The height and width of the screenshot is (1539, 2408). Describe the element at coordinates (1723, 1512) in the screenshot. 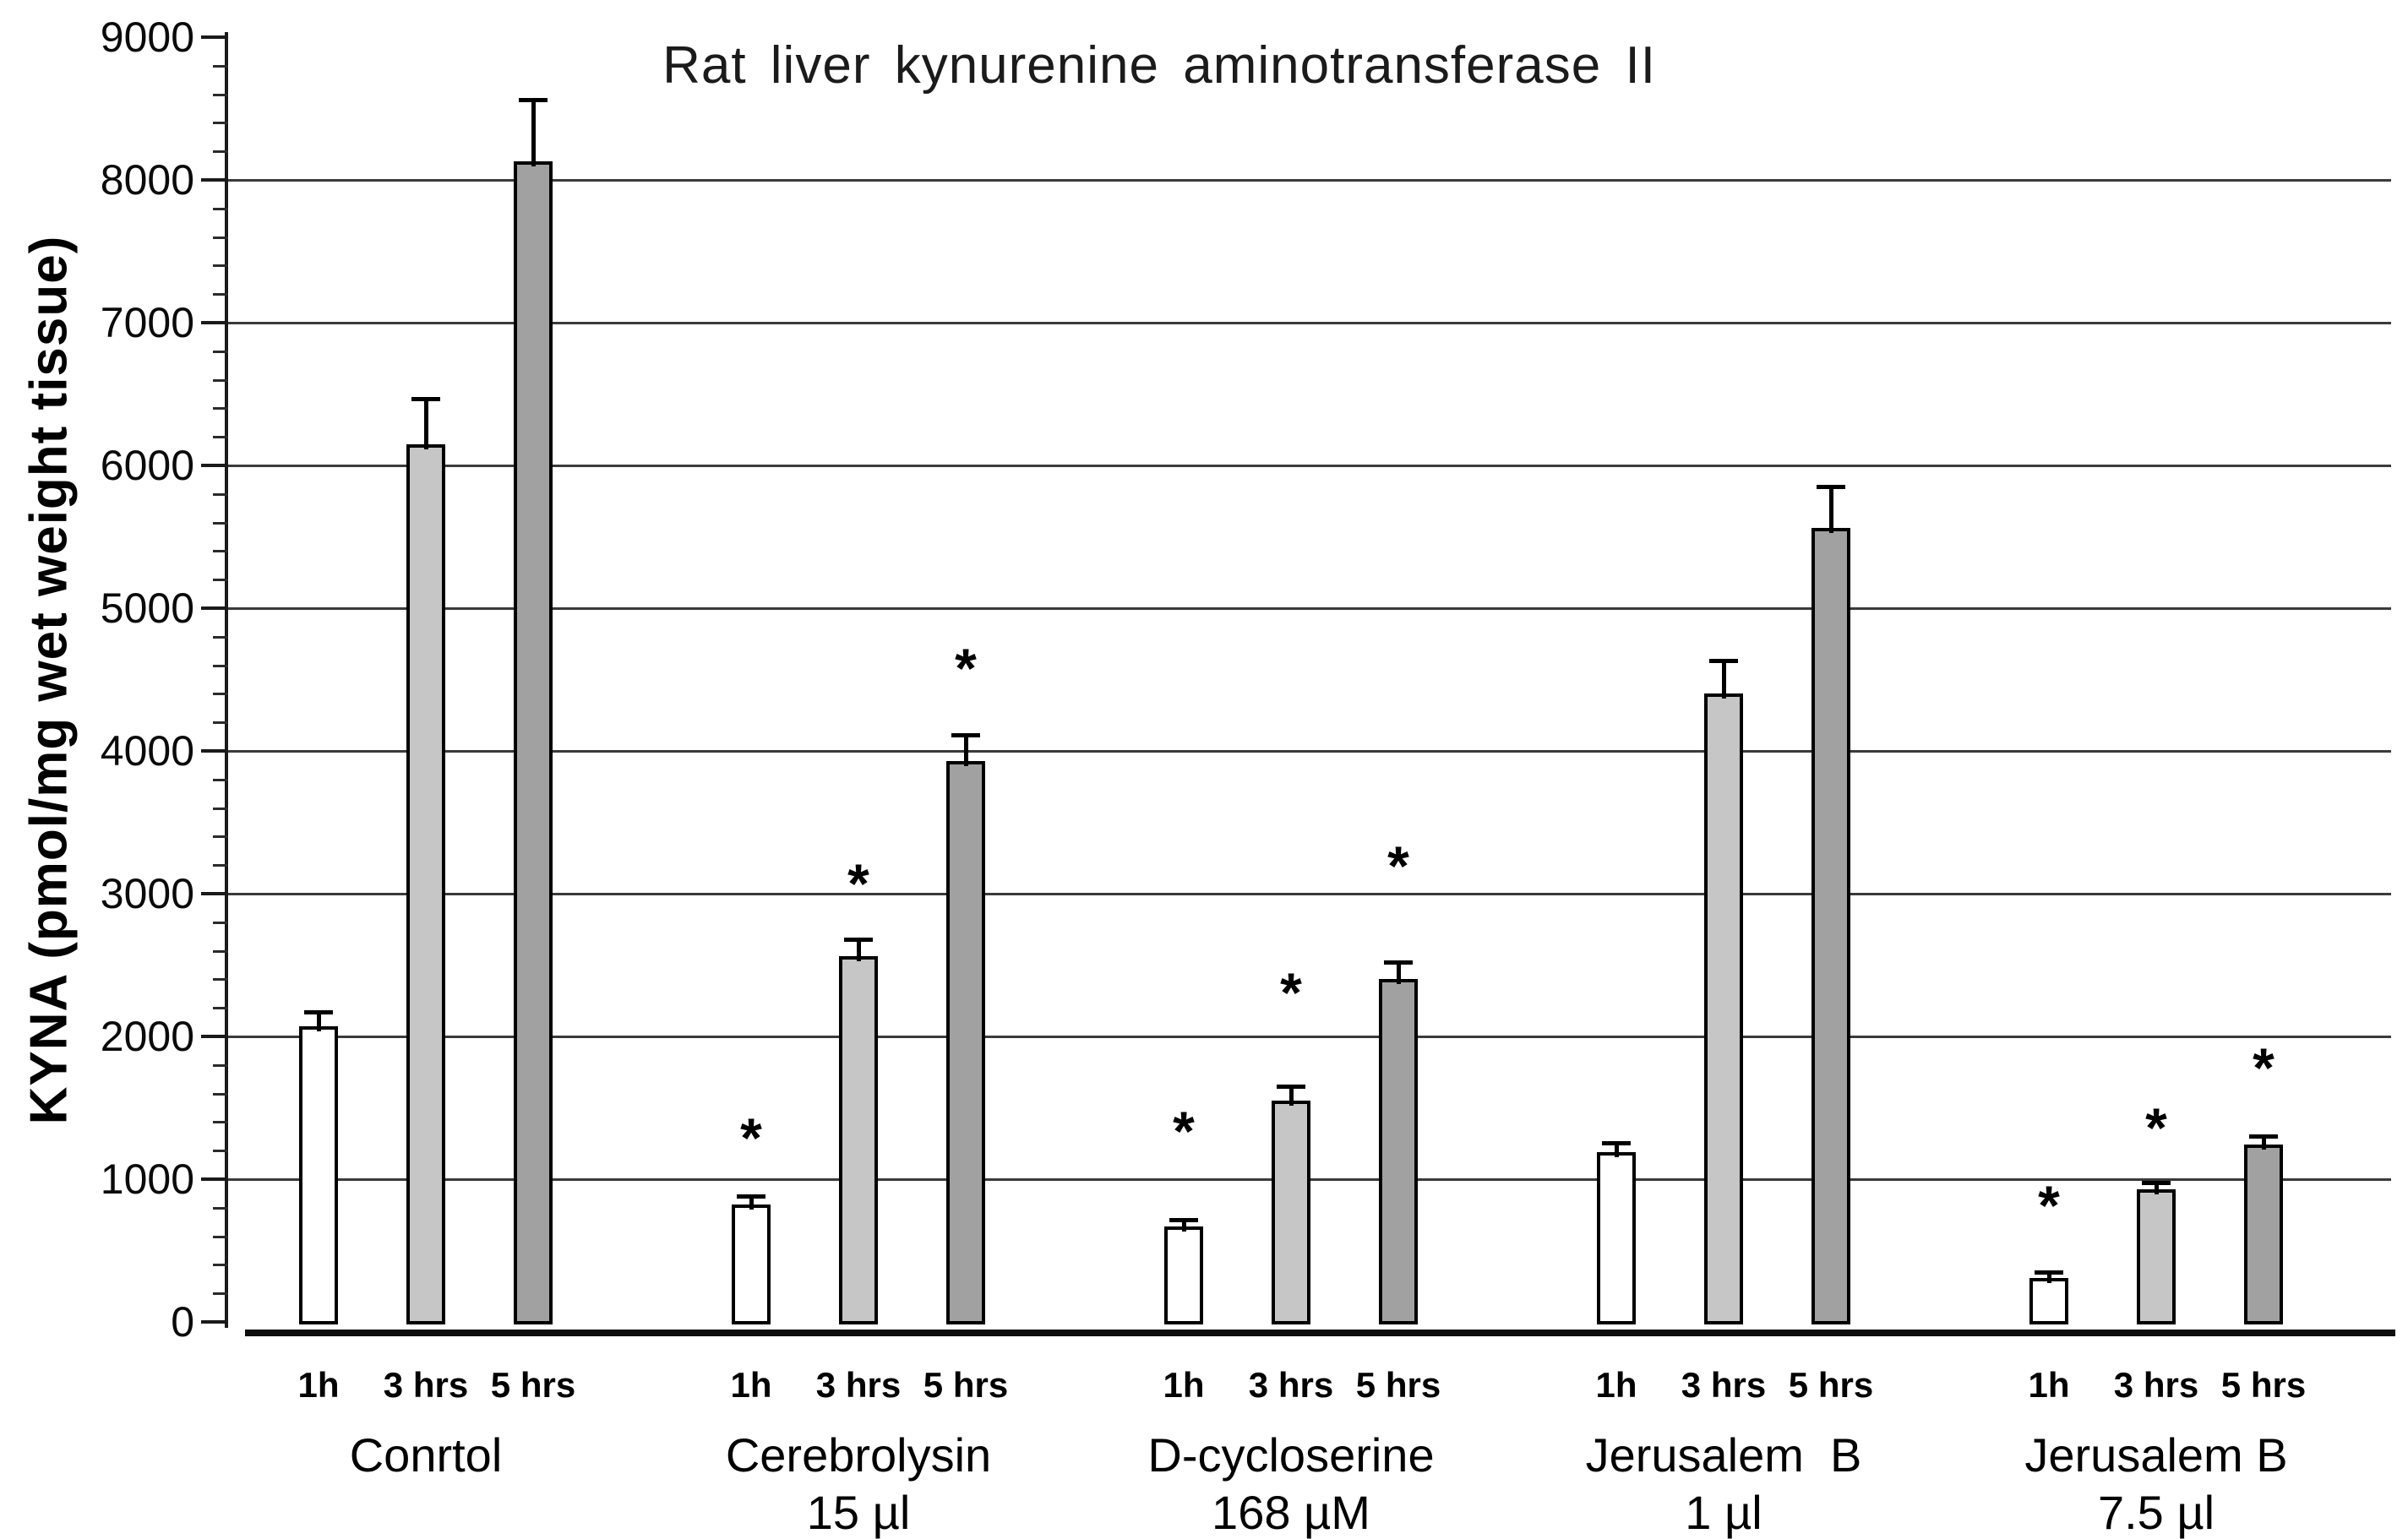

I see `group-label-line2: 1 µl` at that location.